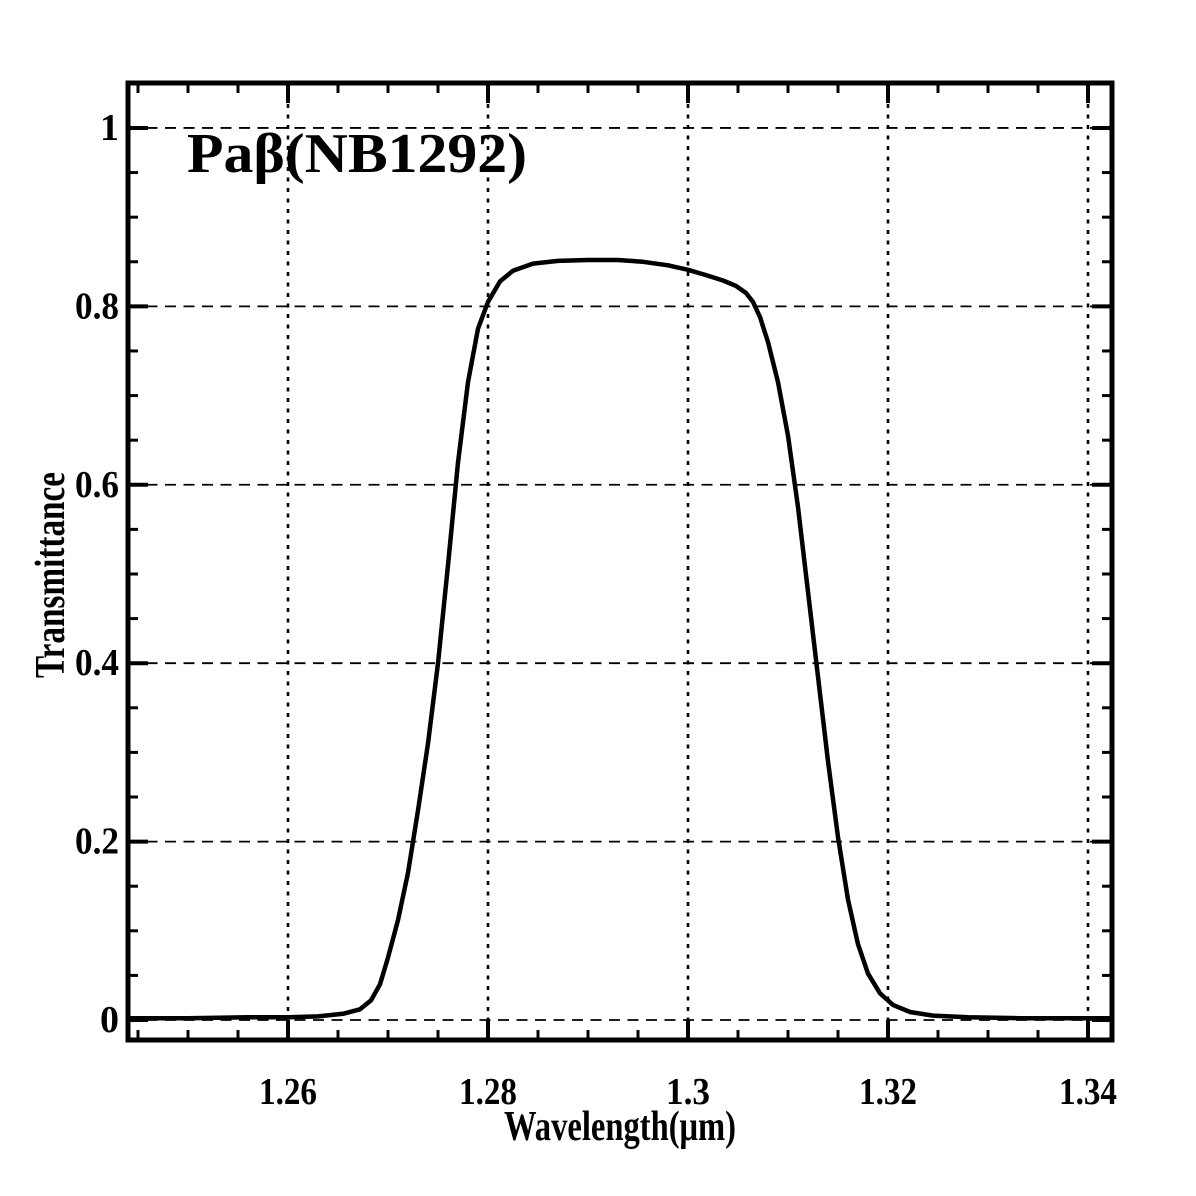  Describe the element at coordinates (888, 1092) in the screenshot. I see `x-tick-label: 1.32` at that location.